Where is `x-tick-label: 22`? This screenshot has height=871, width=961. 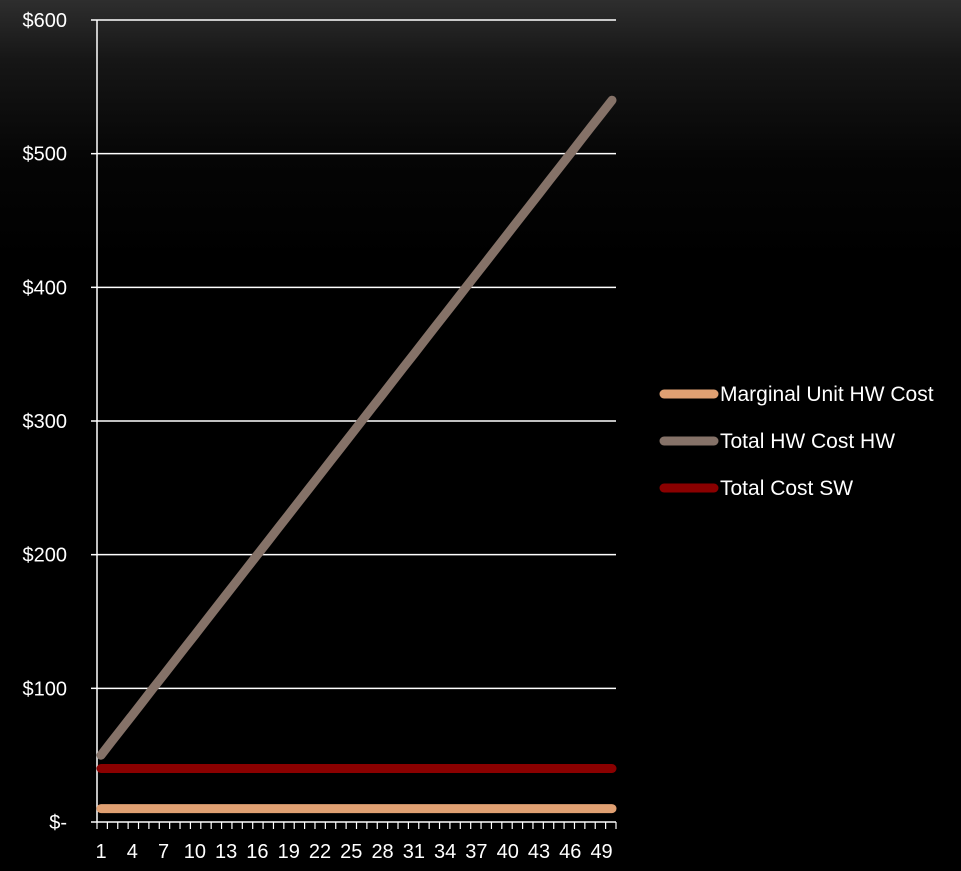 x-tick-label: 22 is located at coordinates (320, 852).